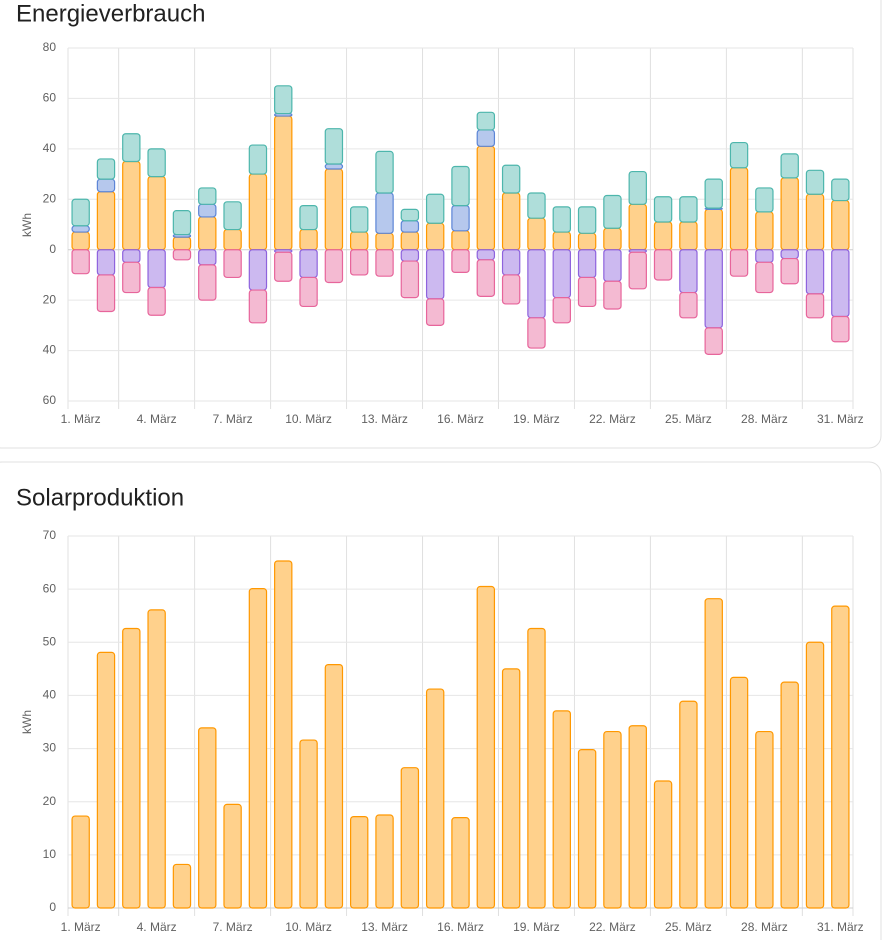  I want to click on y-tick-label: 70, so click(50, 535).